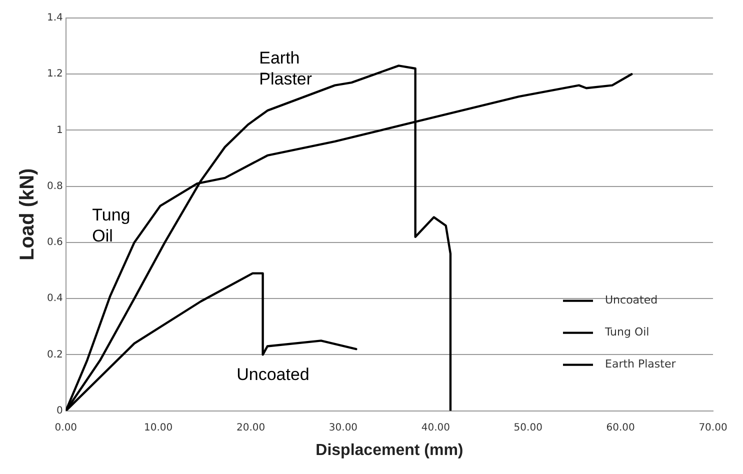 The image size is (743, 474). What do you see at coordinates (273, 374) in the screenshot?
I see `annotation: Uncoated` at bounding box center [273, 374].